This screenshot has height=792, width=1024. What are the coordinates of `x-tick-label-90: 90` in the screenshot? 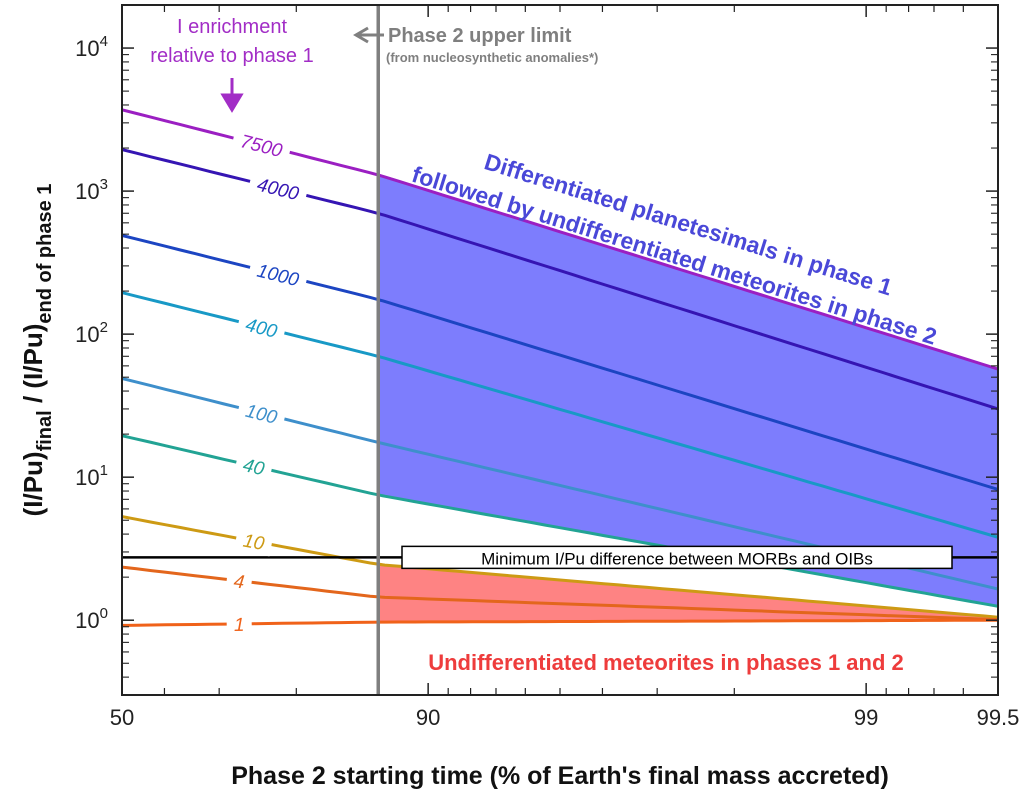 It's located at (428, 717).